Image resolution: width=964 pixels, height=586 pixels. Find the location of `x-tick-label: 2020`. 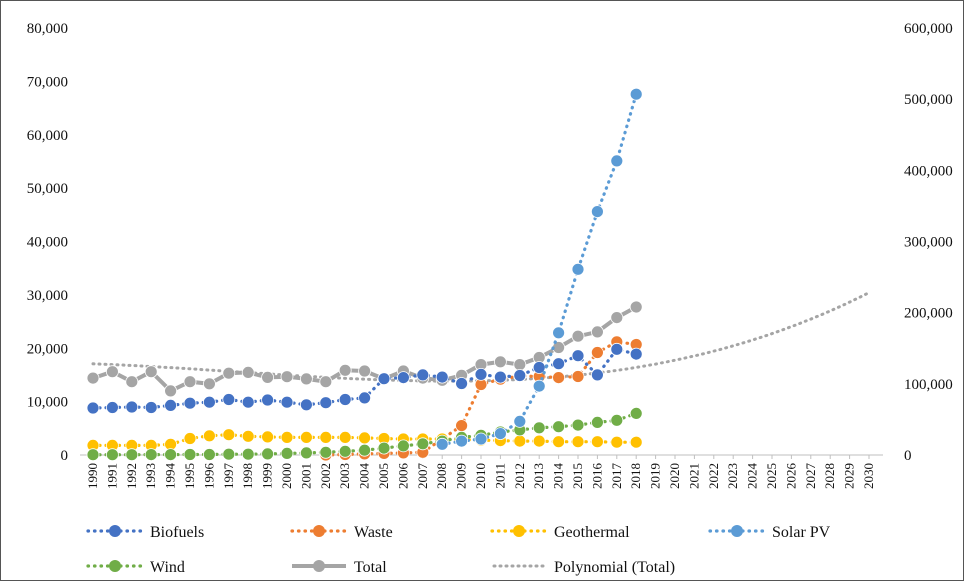

x-tick-label: 2020 is located at coordinates (674, 476).